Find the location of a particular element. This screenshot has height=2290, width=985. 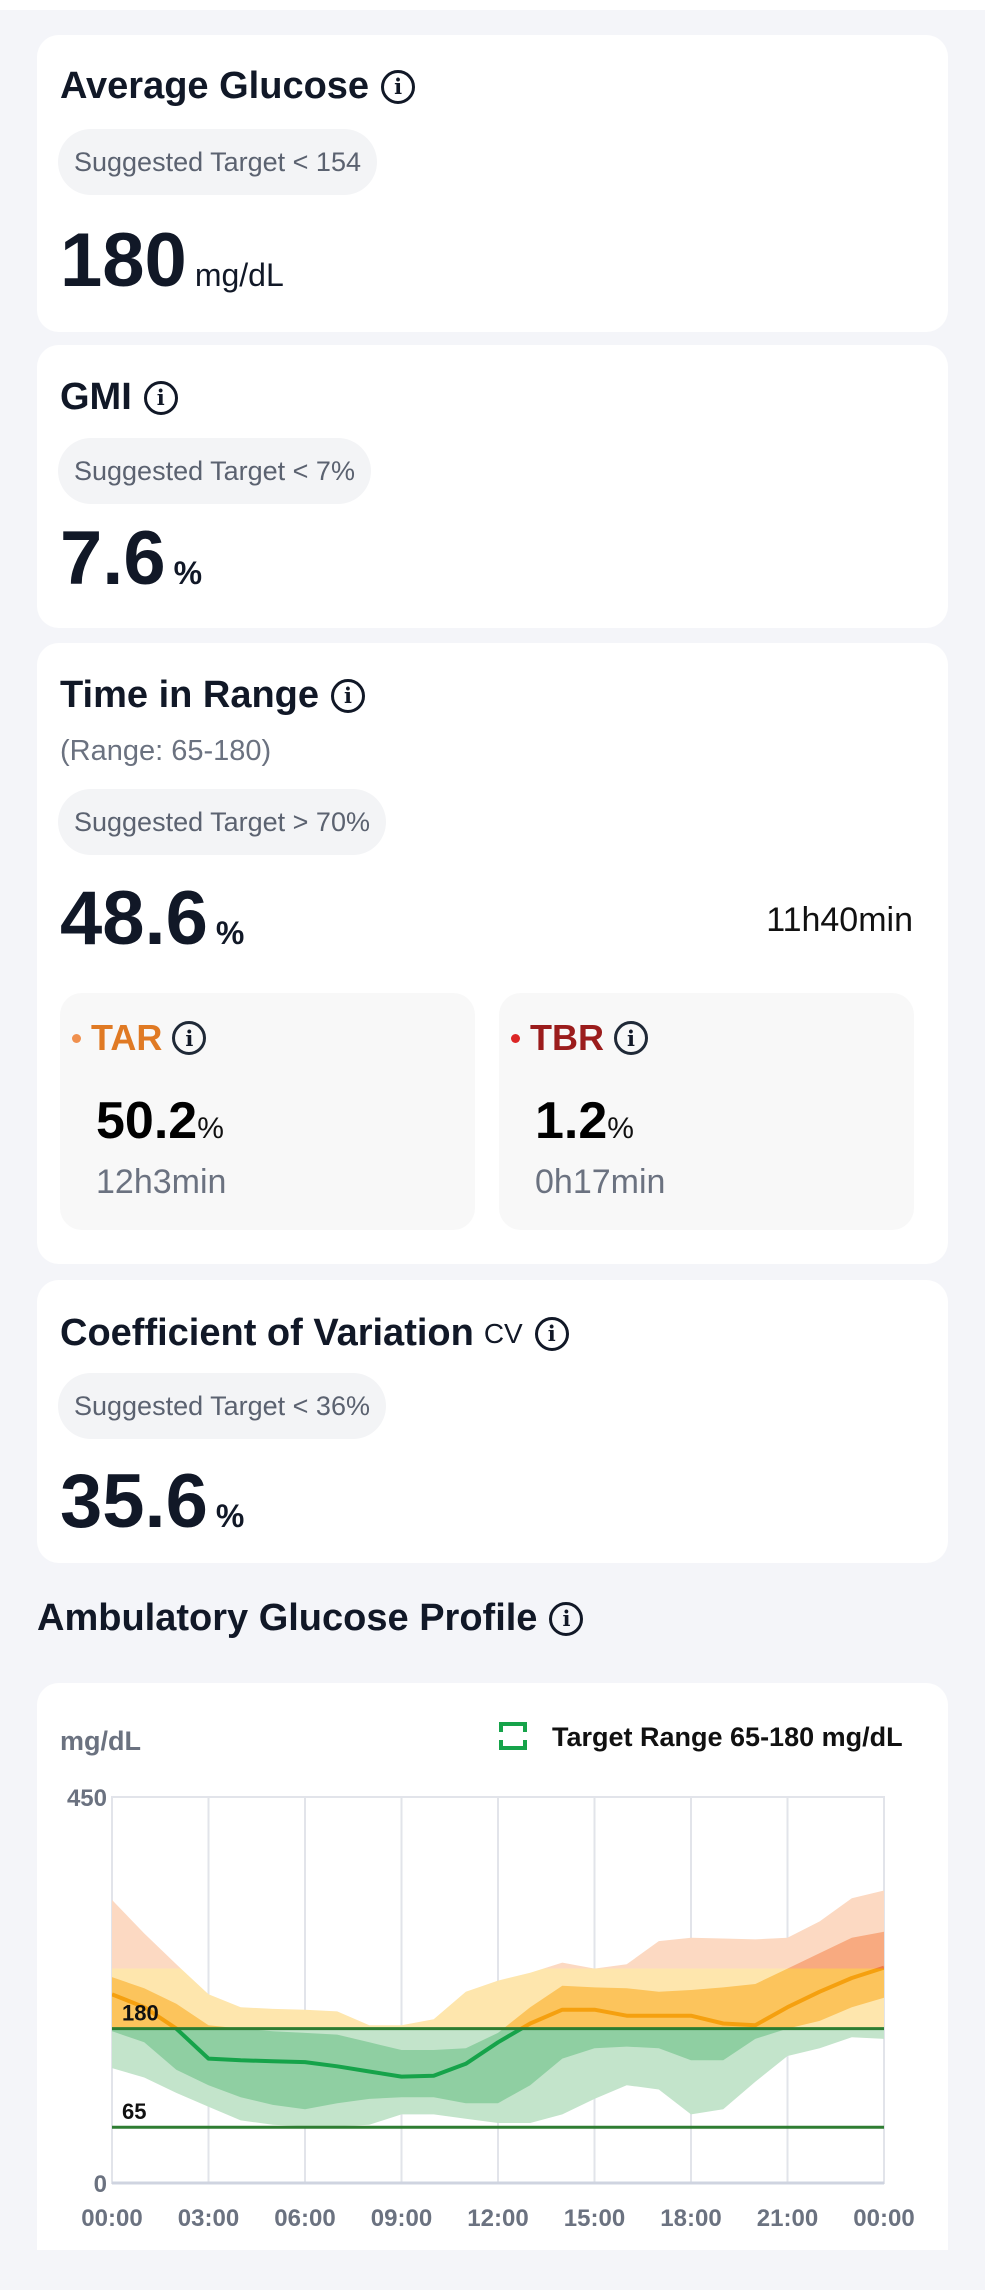

agp-title: Ambulatory Glucose Profile i is located at coordinates (310, 1618).